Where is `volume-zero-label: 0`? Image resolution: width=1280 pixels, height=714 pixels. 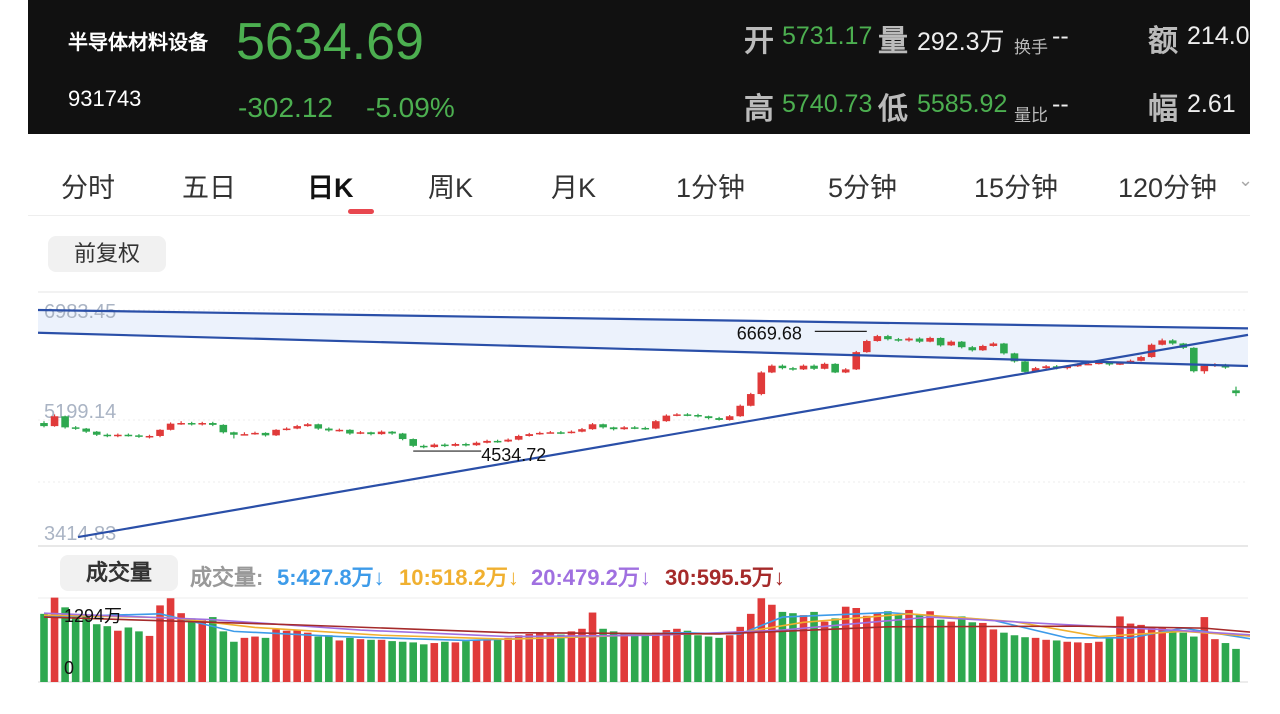
volume-zero-label: 0 is located at coordinates (69, 668).